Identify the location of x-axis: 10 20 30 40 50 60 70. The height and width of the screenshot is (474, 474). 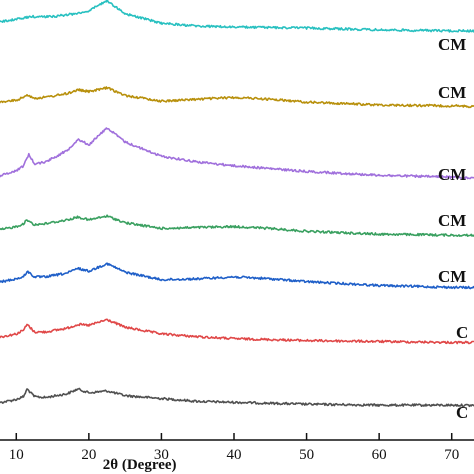
(237, 448).